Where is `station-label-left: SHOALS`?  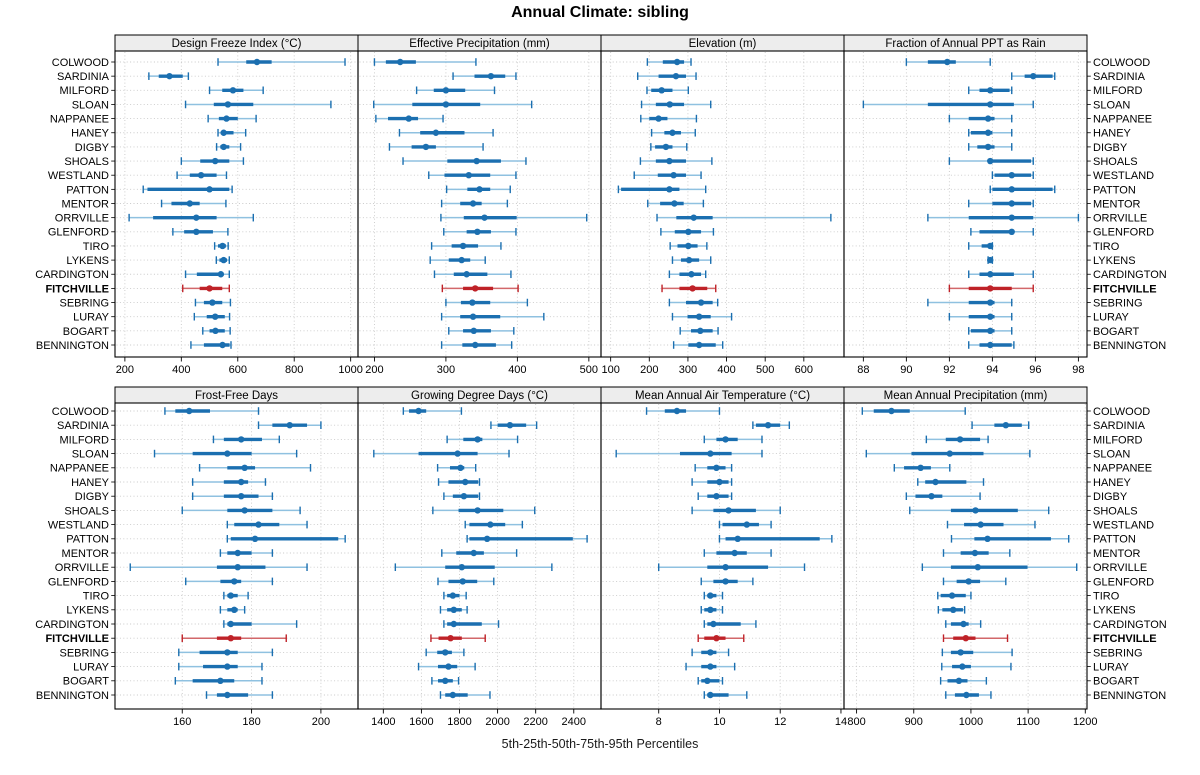 station-label-left: SHOALS is located at coordinates (86, 162).